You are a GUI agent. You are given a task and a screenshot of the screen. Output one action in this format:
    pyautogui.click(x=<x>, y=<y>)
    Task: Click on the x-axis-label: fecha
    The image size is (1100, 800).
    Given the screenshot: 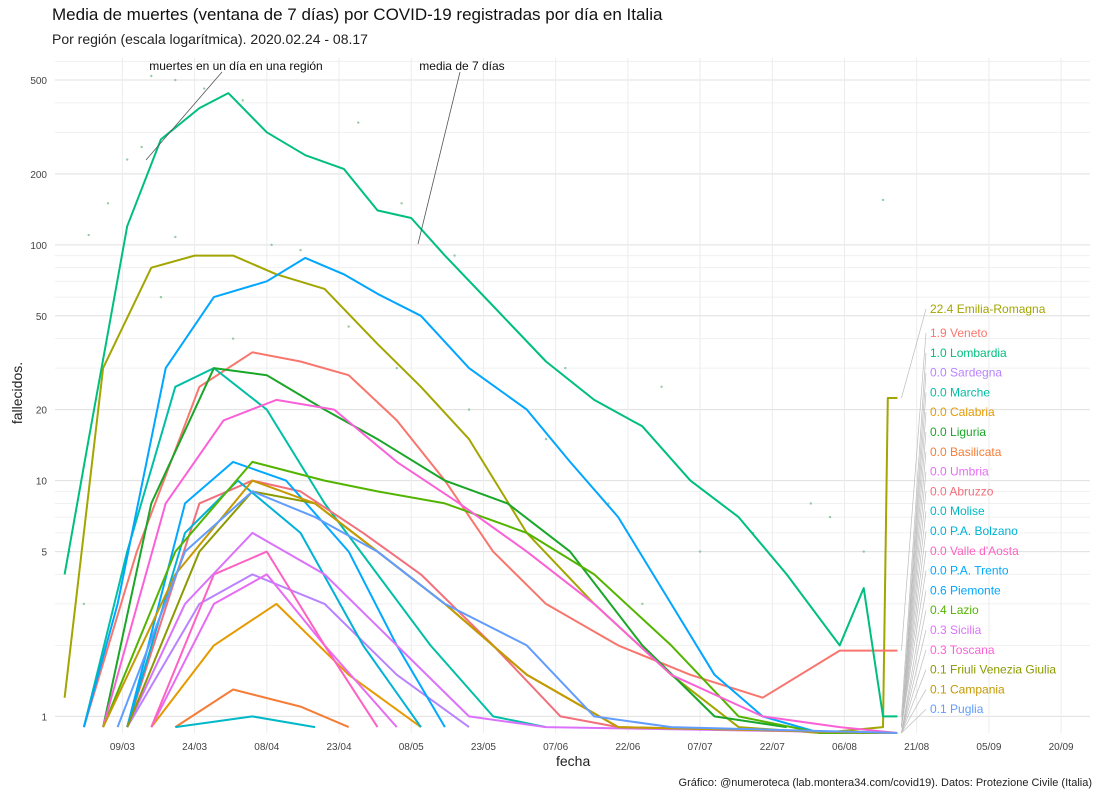 What is the action you would take?
    pyautogui.click(x=573, y=761)
    